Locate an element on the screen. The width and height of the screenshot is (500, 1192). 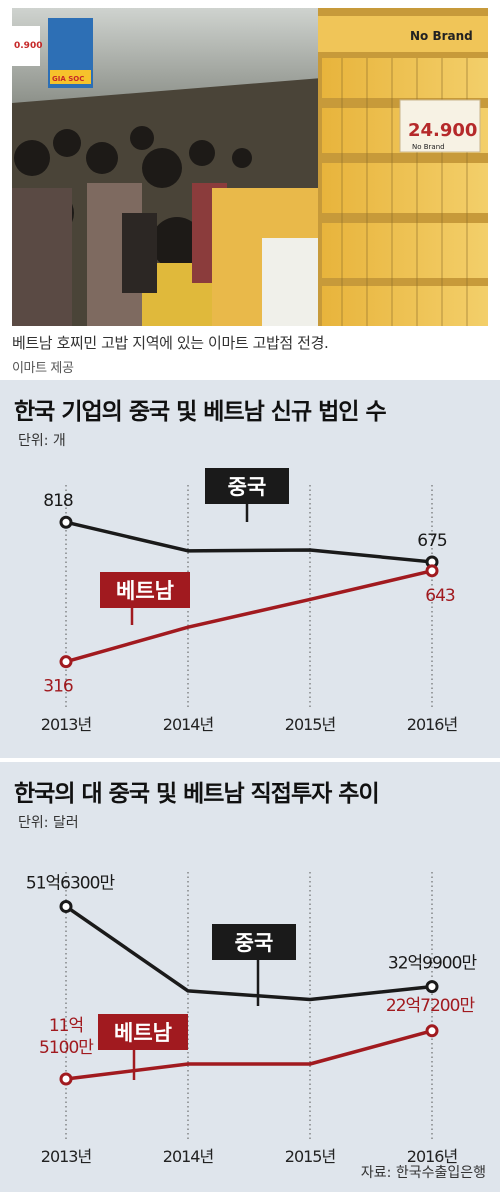
sign-gia-soc: GIA SOC is located at coordinates (68, 79).